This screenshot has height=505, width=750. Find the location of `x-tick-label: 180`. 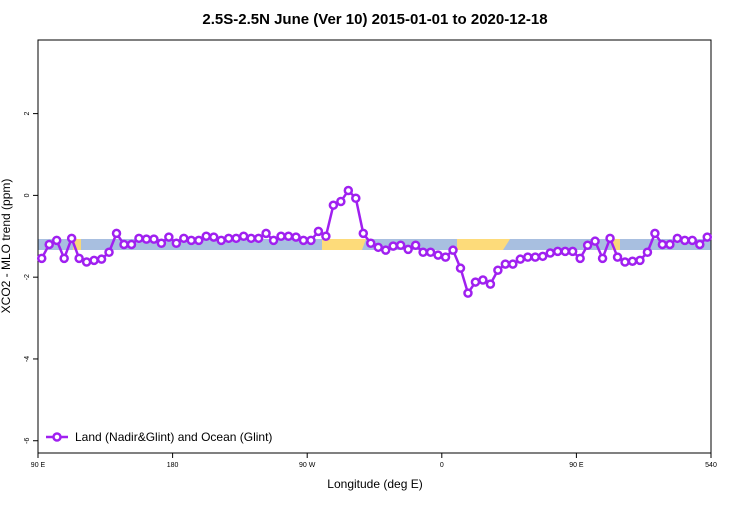

x-tick-label: 180 is located at coordinates (173, 465).